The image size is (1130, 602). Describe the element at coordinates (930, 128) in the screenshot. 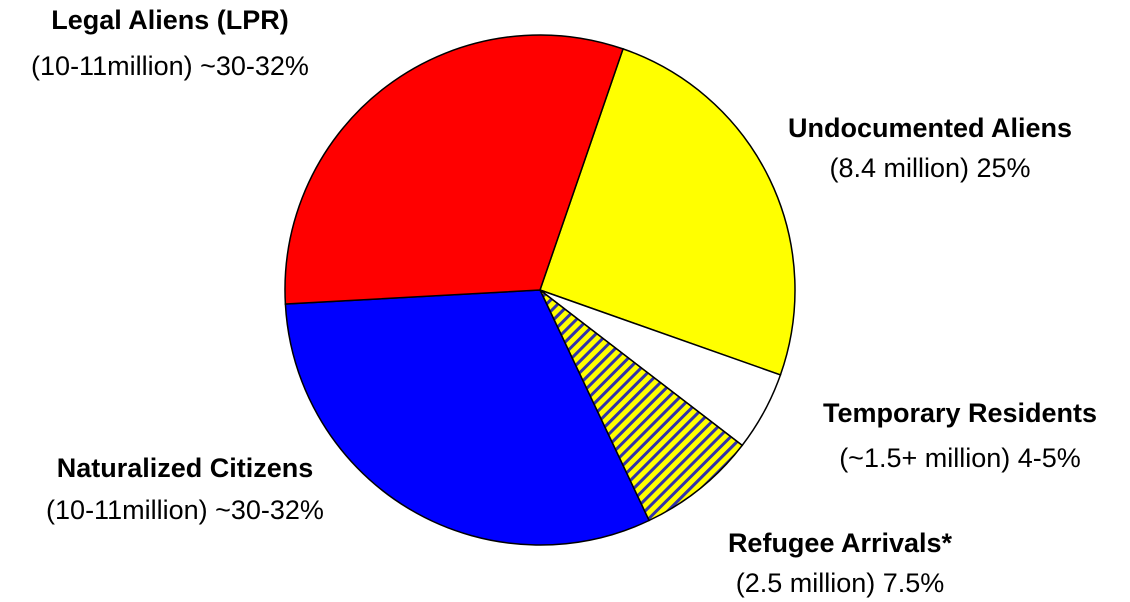

I see `slice-label: Undocumented Aliens` at that location.